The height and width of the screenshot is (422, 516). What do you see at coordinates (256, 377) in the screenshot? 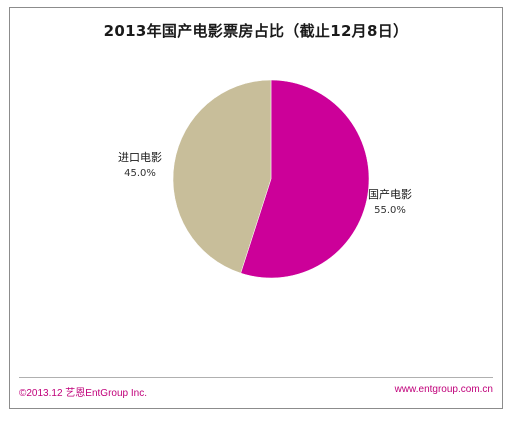
I see `footer-divider` at bounding box center [256, 377].